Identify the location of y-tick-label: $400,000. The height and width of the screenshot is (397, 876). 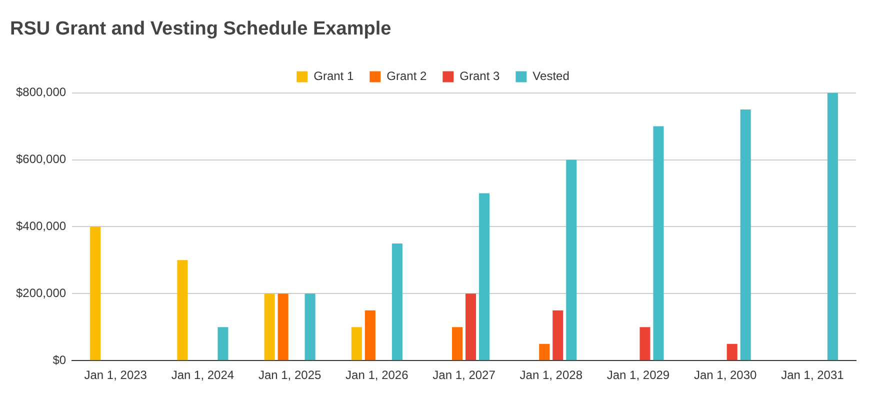
(41, 226).